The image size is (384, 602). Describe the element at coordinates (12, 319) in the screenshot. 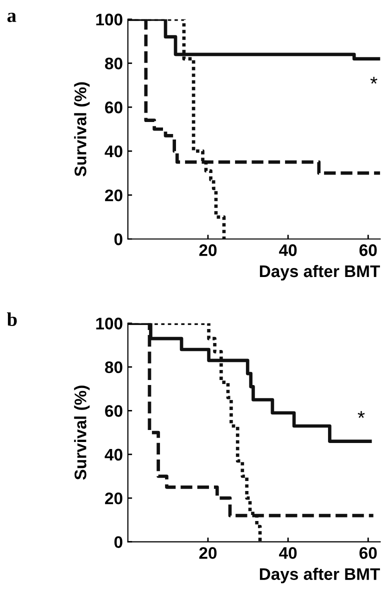

I see `chart-title: b` at that location.